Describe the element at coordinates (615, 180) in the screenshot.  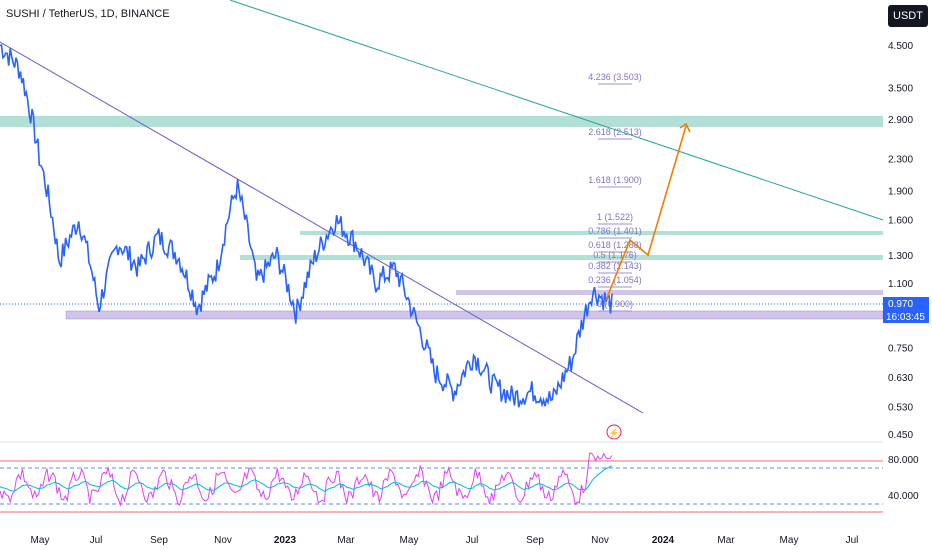
I see `fib-level-label: 1.618 (1.900)` at that location.